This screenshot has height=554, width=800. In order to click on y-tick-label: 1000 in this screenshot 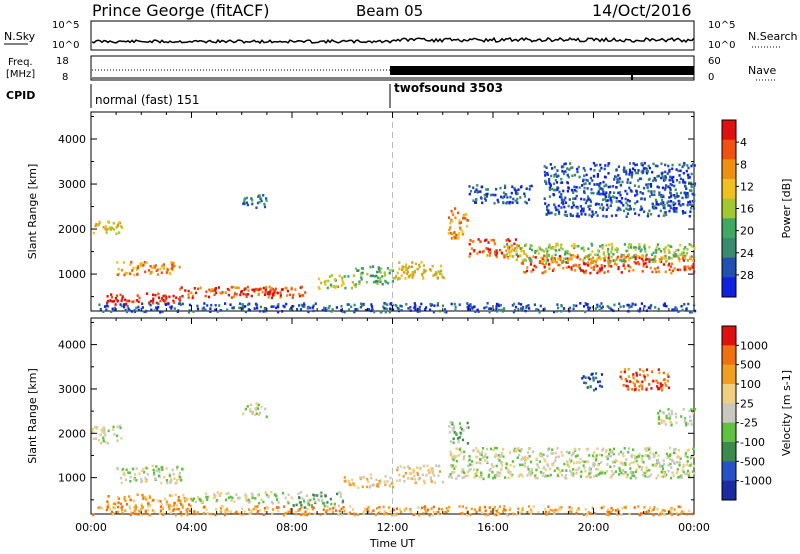, I will do `click(72, 274)`.